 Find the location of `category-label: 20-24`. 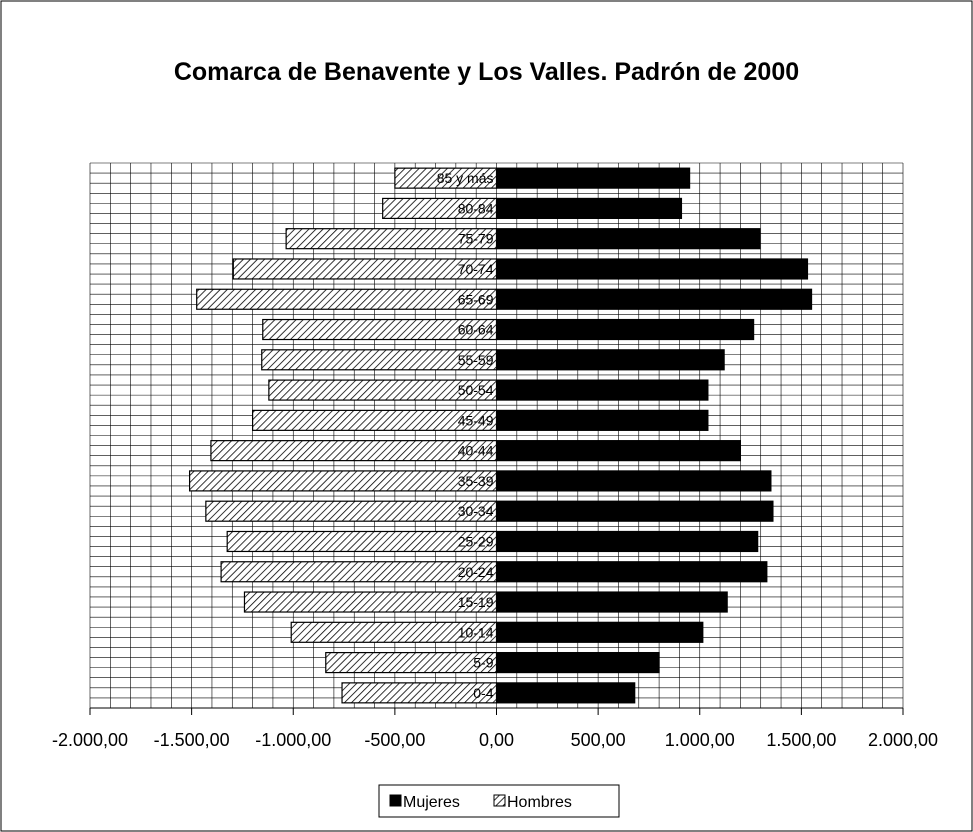

category-label: 20-24 is located at coordinates (476, 572).